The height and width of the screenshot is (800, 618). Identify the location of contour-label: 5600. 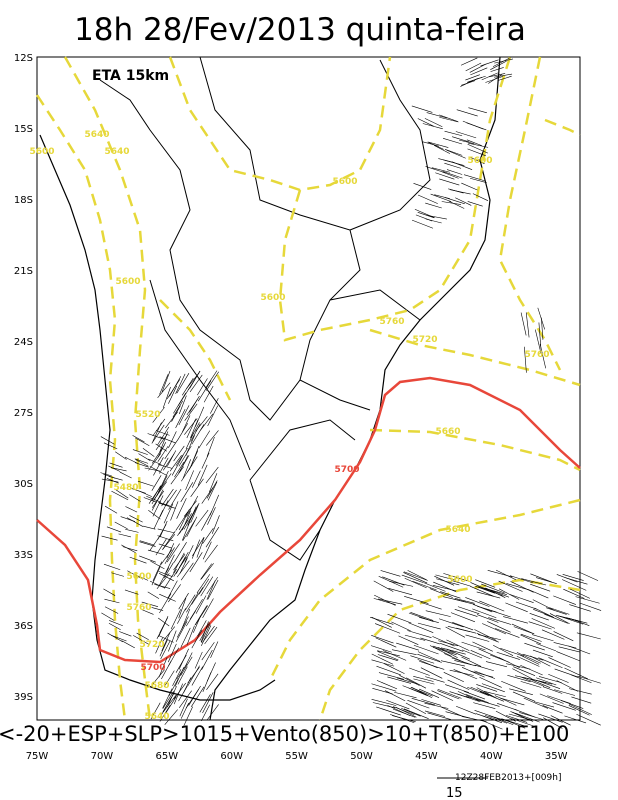
(272, 298).